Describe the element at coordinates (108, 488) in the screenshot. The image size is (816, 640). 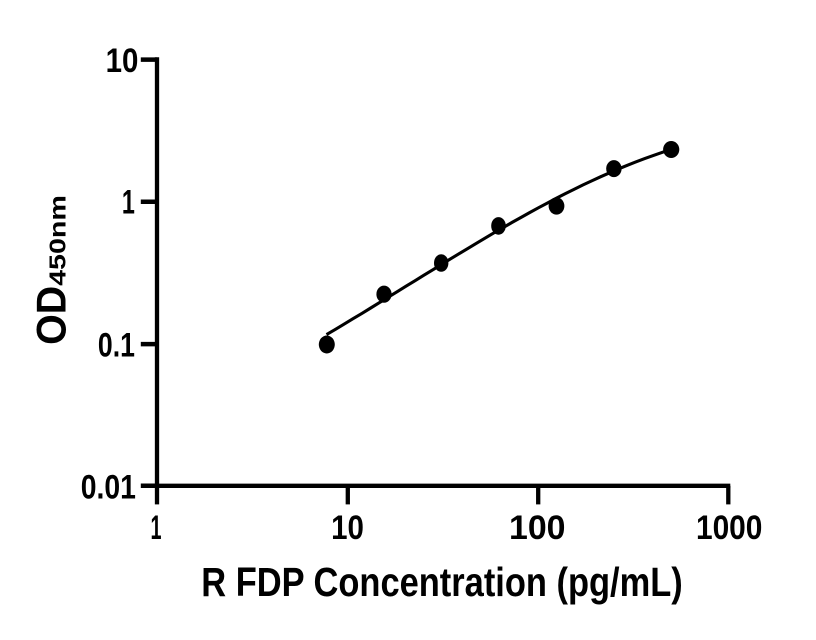
I see `svg-text: 0.01` at that location.